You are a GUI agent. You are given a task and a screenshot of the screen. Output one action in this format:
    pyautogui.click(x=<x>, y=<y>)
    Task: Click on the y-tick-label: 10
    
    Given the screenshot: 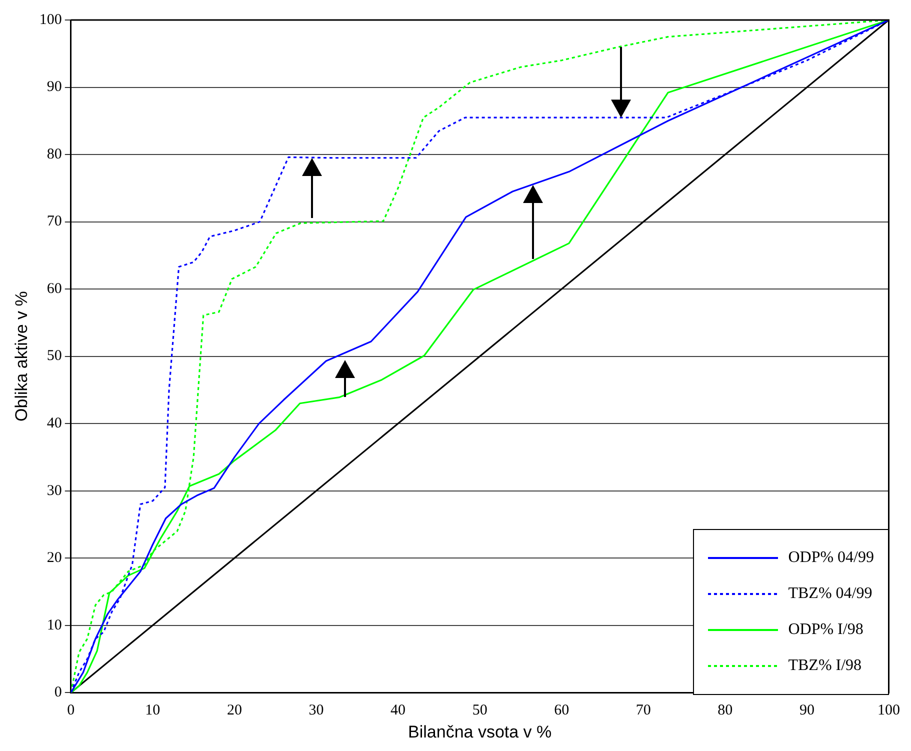 What is the action you would take?
    pyautogui.click(x=54, y=625)
    